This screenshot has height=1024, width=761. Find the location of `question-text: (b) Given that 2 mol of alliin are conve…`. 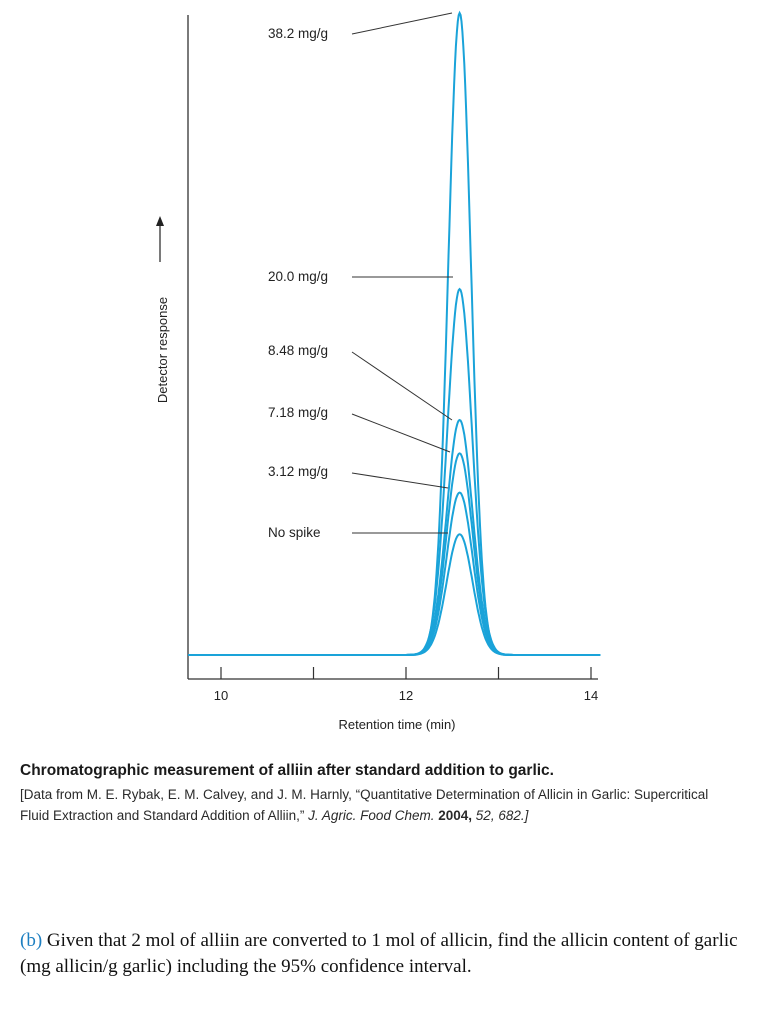

question-text: (b) Given that 2 mol of alliin are conve… is located at coordinates (382, 954).